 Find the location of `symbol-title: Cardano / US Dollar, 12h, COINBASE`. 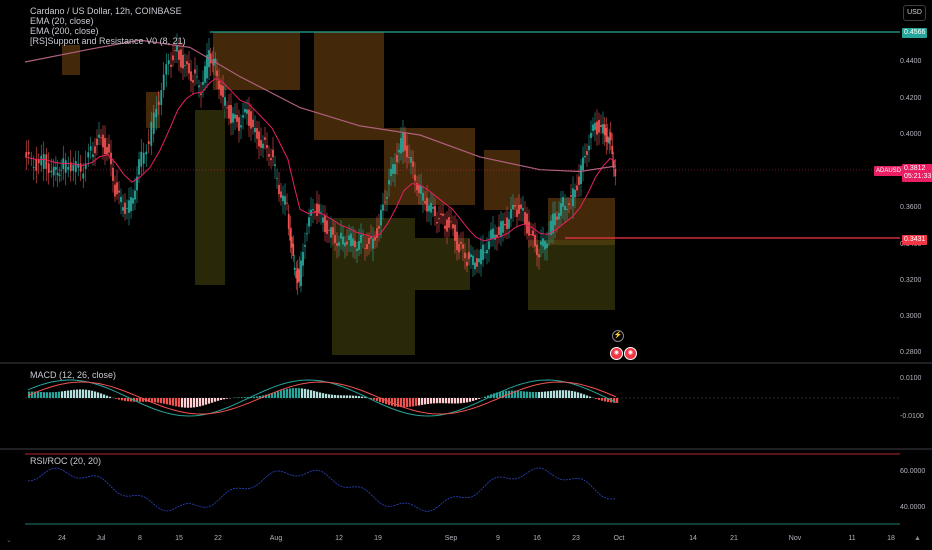

symbol-title: Cardano / US Dollar, 12h, COINBASE is located at coordinates (106, 11).